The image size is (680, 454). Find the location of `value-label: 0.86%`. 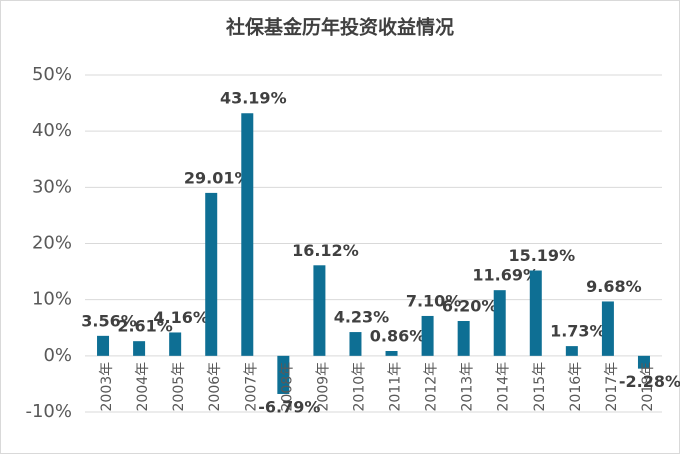

value-label: 0.86% is located at coordinates (398, 336).